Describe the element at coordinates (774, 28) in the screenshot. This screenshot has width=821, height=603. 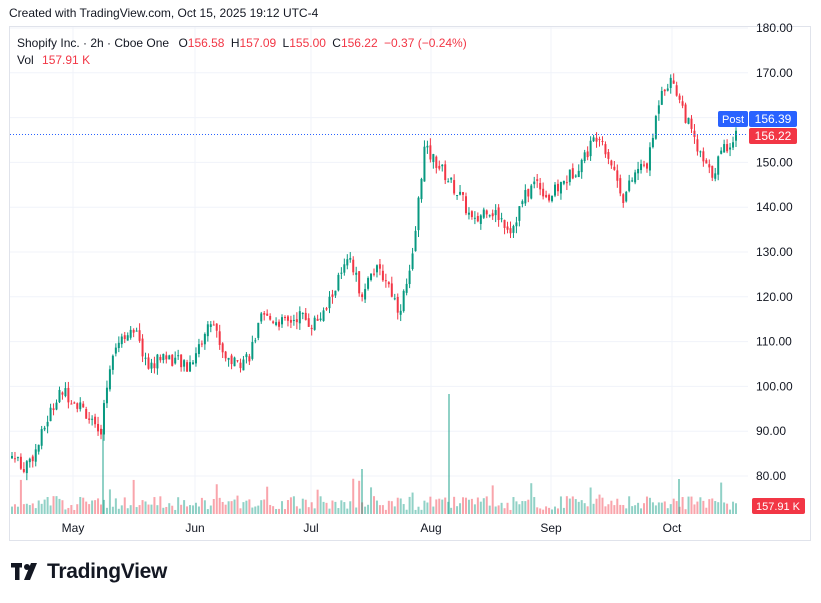
I see `y-tick-label: 180.00` at that location.